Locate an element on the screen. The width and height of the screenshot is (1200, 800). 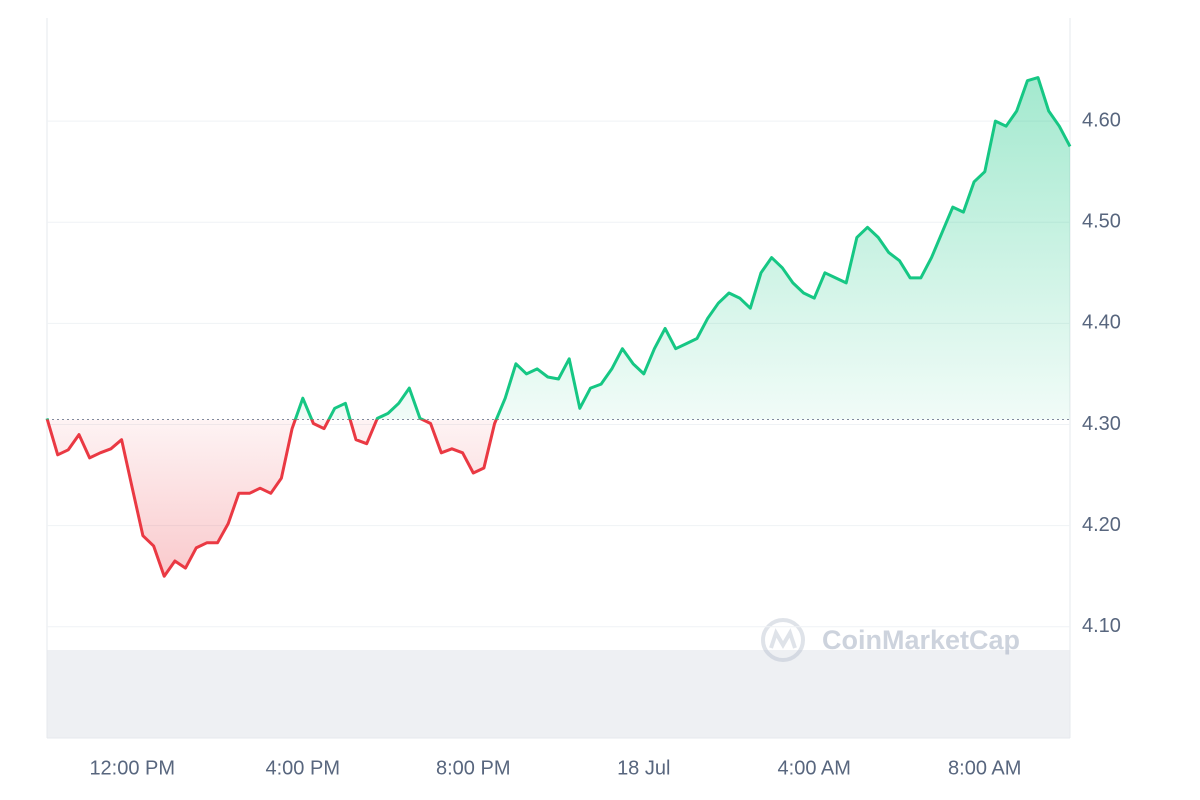
x-tick-label: 18 Jul is located at coordinates (643, 768).